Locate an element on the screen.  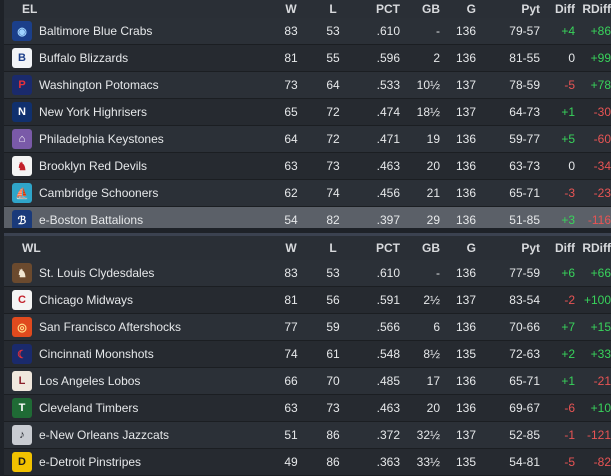
w-cell: 83 is located at coordinates (291, 273).